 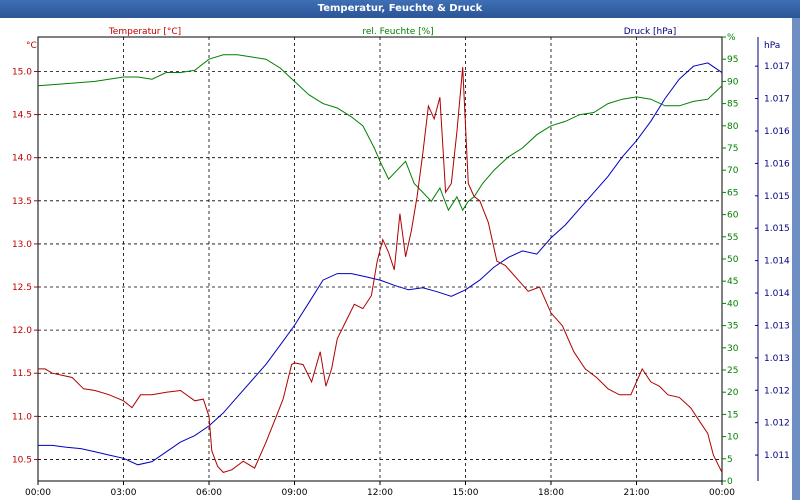 I want to click on humidity-tick-label: 75, so click(x=732, y=149).